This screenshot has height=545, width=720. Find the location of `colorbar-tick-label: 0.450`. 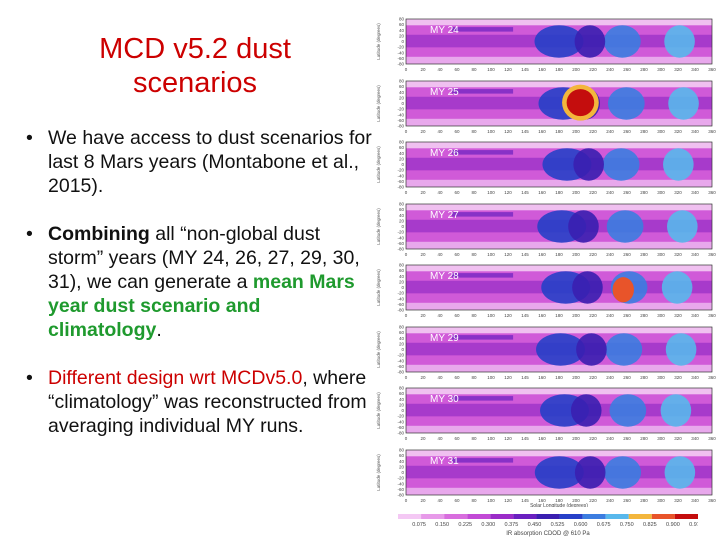

colorbar-tick-label: 0.450 is located at coordinates (535, 525).